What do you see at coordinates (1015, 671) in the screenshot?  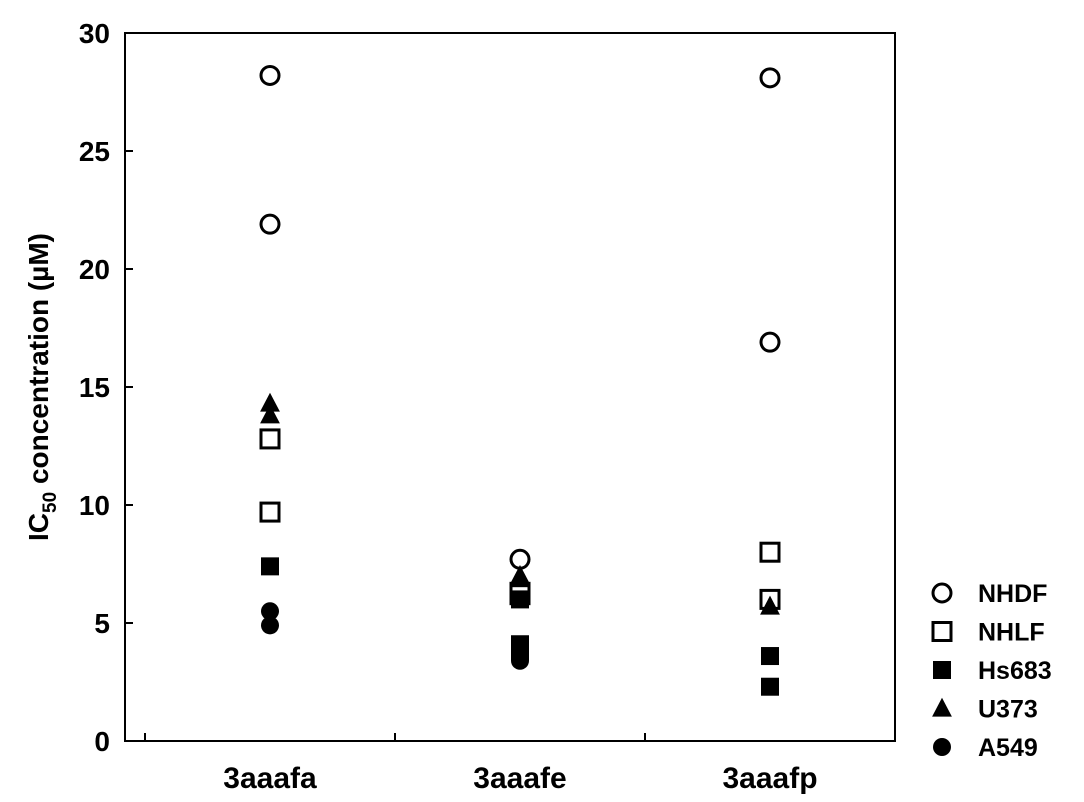 I see `legend-label: Hs683` at bounding box center [1015, 671].